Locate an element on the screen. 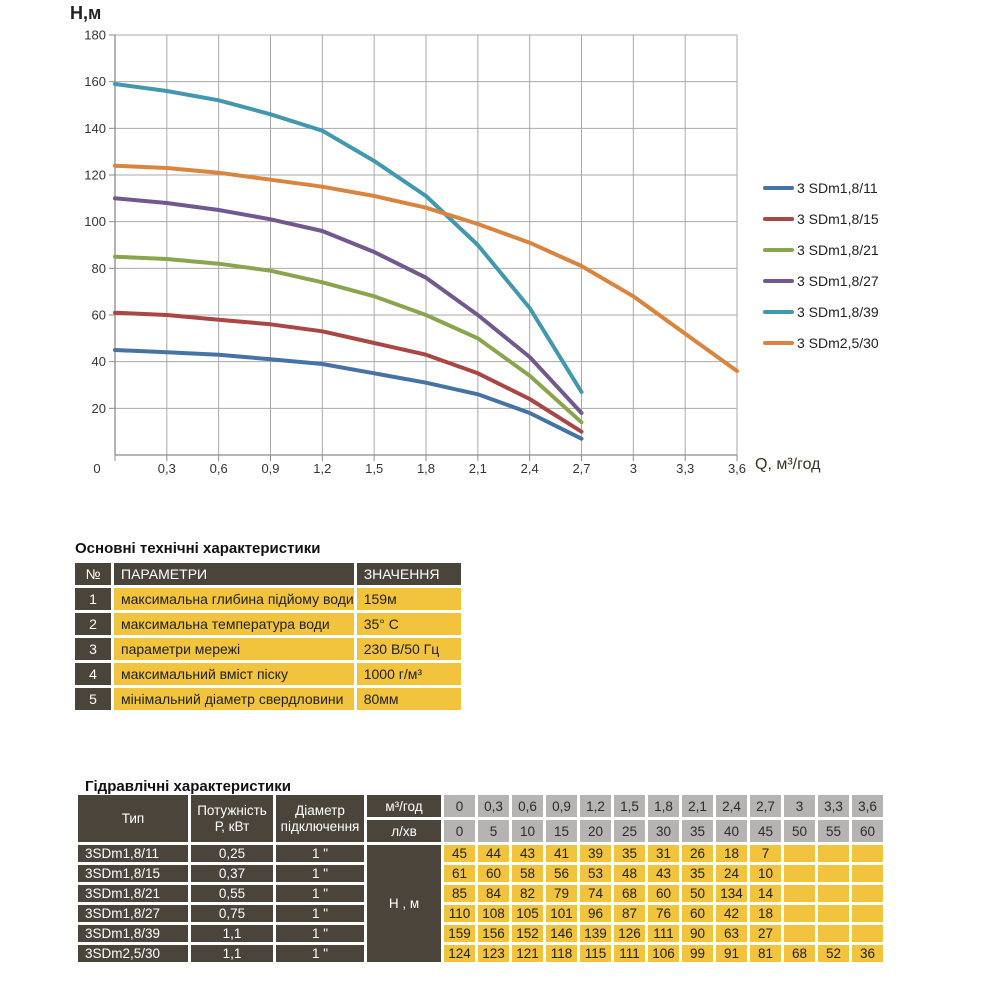  flow-value-header-cell: 0 is located at coordinates (459, 806).